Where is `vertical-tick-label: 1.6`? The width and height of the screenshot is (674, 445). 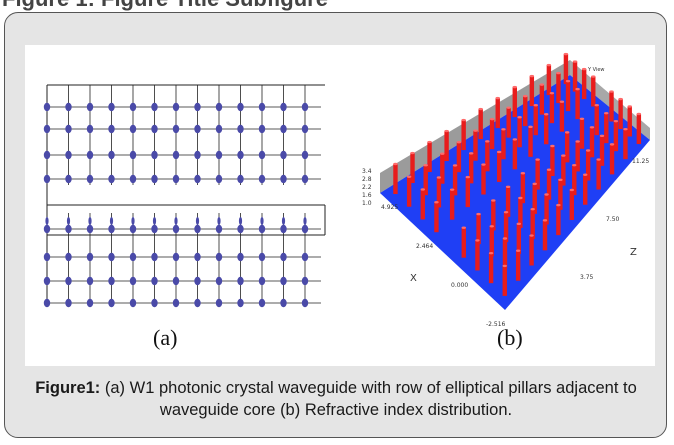 vertical-tick-label: 1.6 is located at coordinates (367, 195).